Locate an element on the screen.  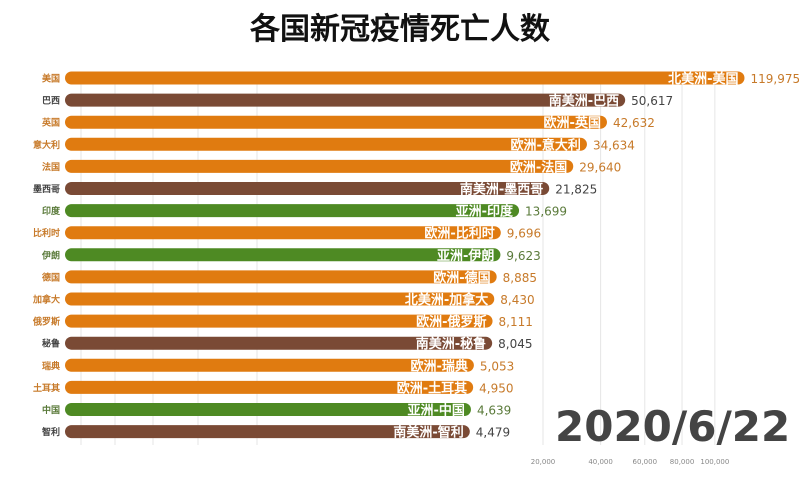
value-label: 119,975 is located at coordinates (775, 79).